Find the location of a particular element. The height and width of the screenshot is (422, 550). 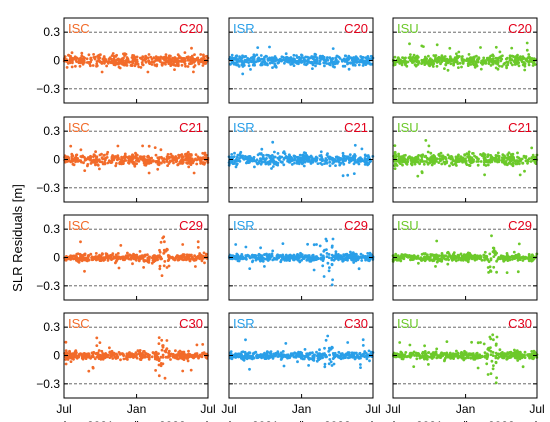

y-axis-label: SLR Residuals [m] is located at coordinates (17, 238).